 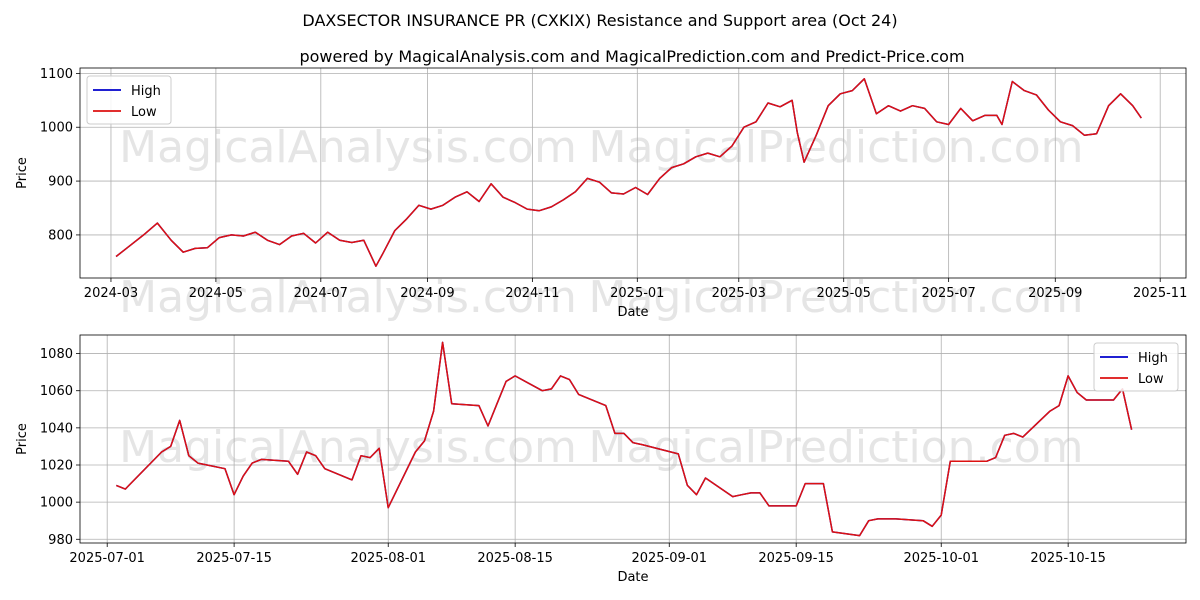 What do you see at coordinates (60, 182) in the screenshot?
I see `y-tick-label: 900` at bounding box center [60, 182].